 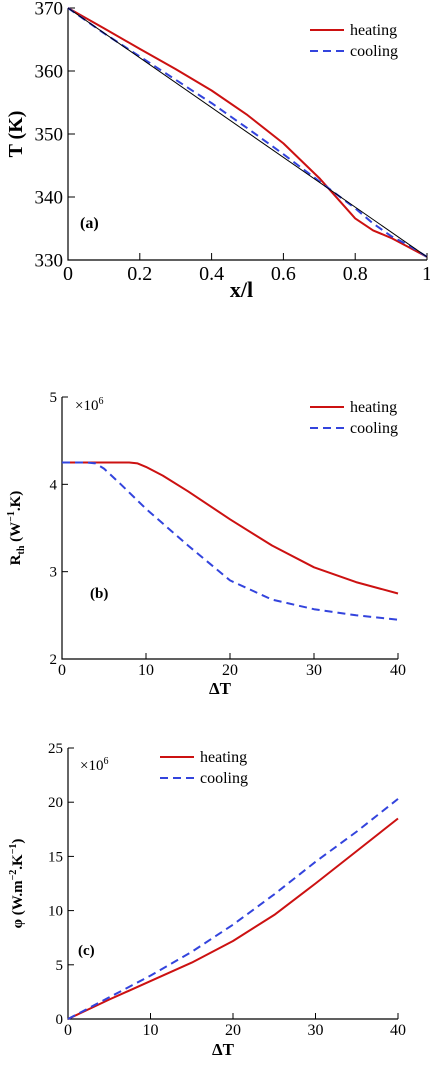 What do you see at coordinates (17, 884) in the screenshot?
I see `y-axis-label: φ (W.m−2.K−1)` at bounding box center [17, 884].